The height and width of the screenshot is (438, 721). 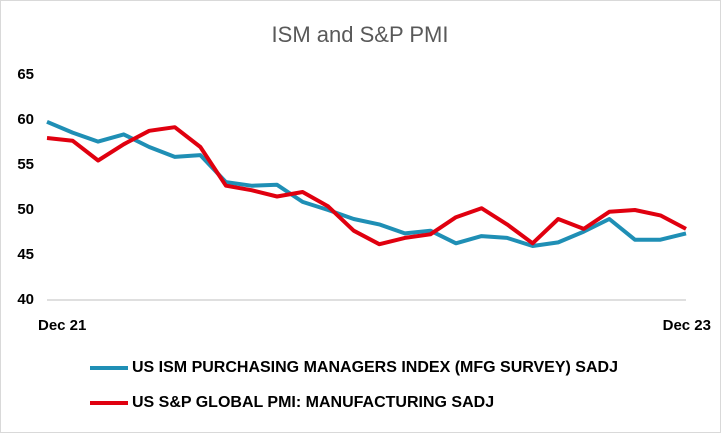 What do you see at coordinates (25, 254) in the screenshot?
I see `y-tick-label: 45` at bounding box center [25, 254].